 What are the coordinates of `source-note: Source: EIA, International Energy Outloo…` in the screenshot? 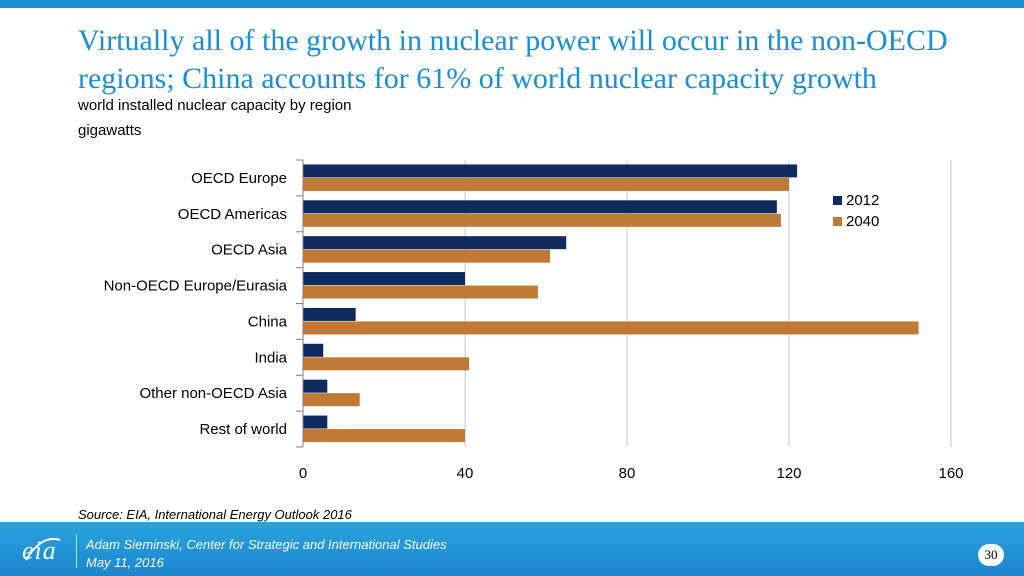 It's located at (215, 514).